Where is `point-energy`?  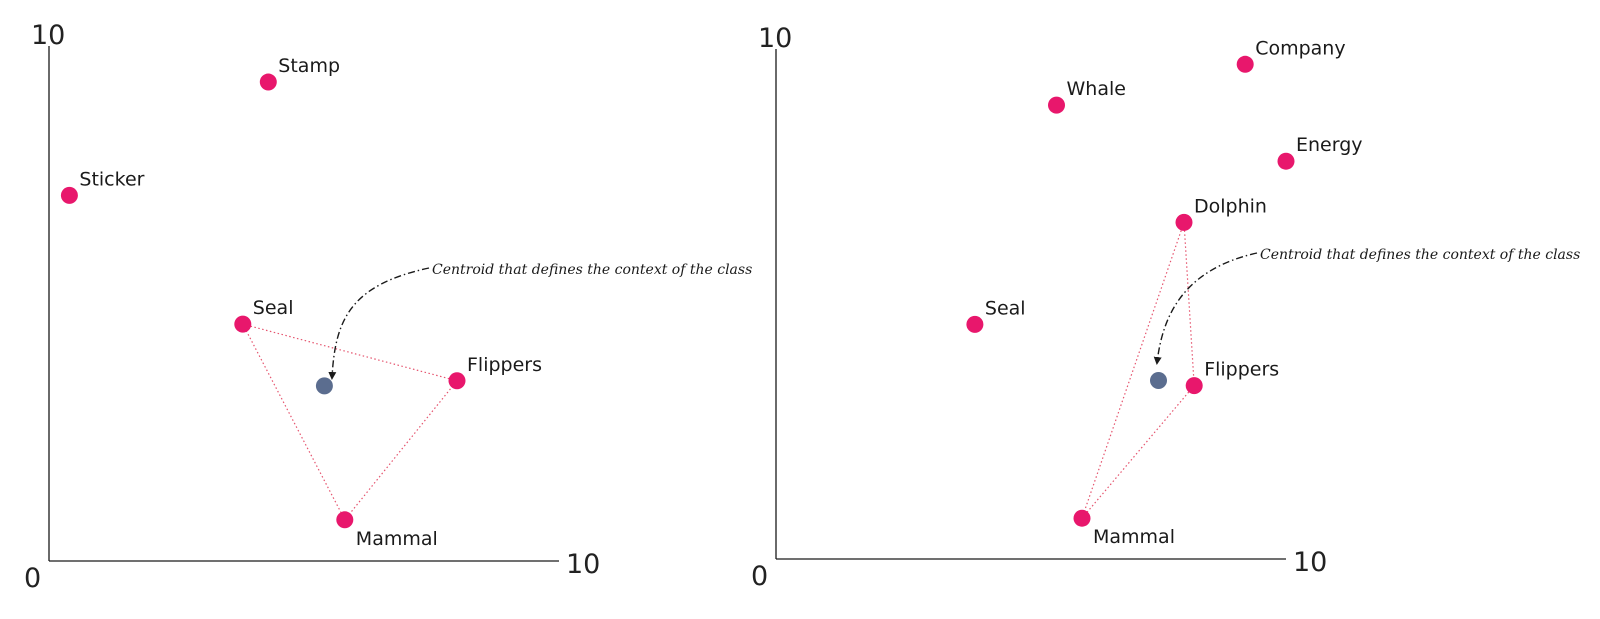 point-energy is located at coordinates (1286, 161).